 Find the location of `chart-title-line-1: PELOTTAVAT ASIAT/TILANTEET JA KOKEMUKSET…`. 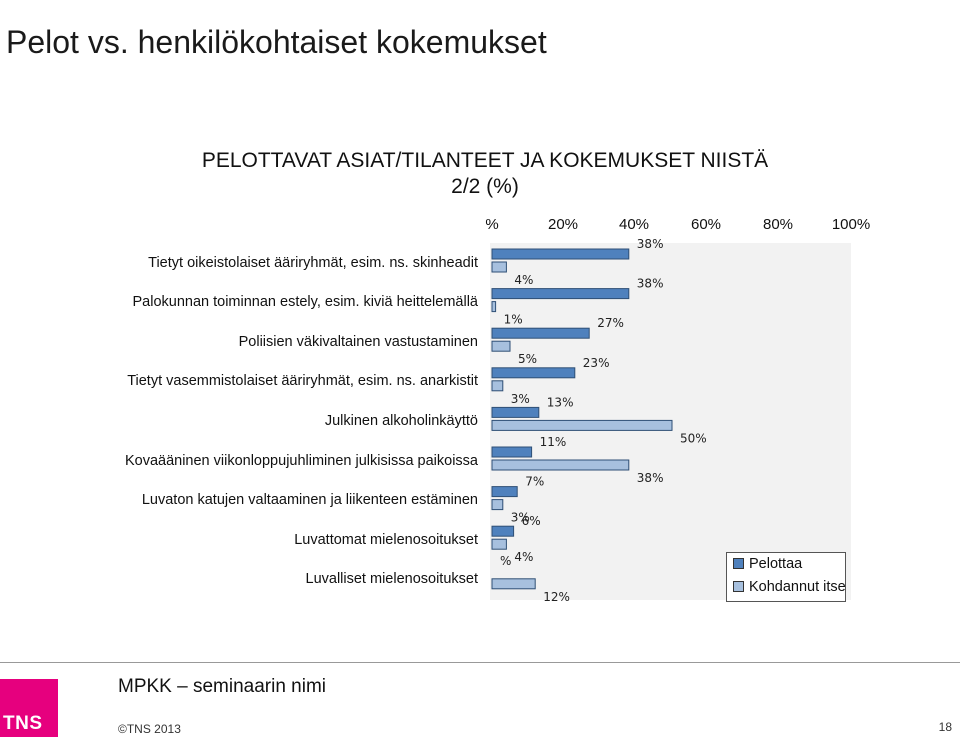

chart-title-line-1: PELOTTAVAT ASIAT/TILANTEET JA KOKEMUKSET… is located at coordinates (485, 160).